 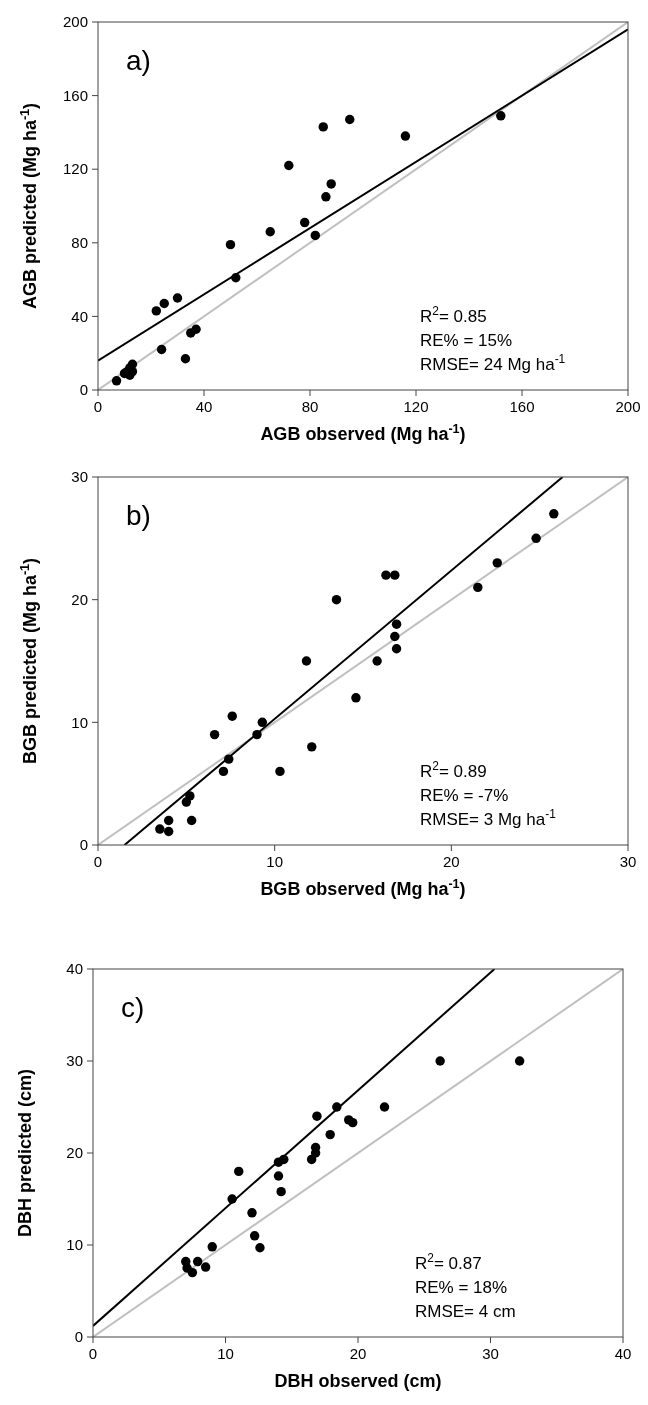 What do you see at coordinates (464, 795) in the screenshot?
I see `annotation: RE% = -7%` at bounding box center [464, 795].